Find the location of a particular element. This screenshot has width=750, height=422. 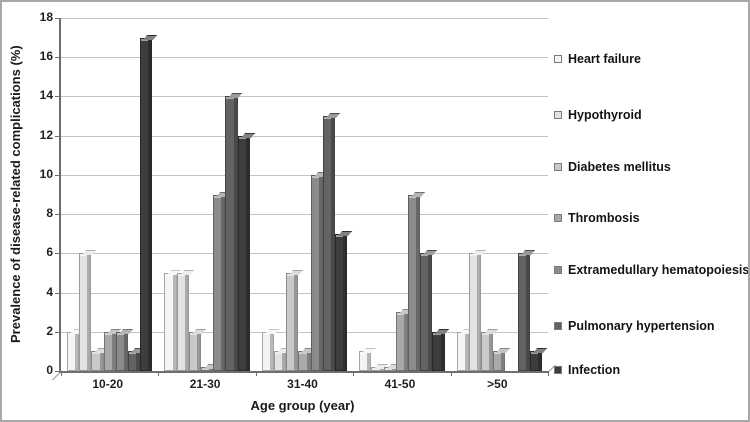

y-tick-label: 0 is located at coordinates (49, 370).